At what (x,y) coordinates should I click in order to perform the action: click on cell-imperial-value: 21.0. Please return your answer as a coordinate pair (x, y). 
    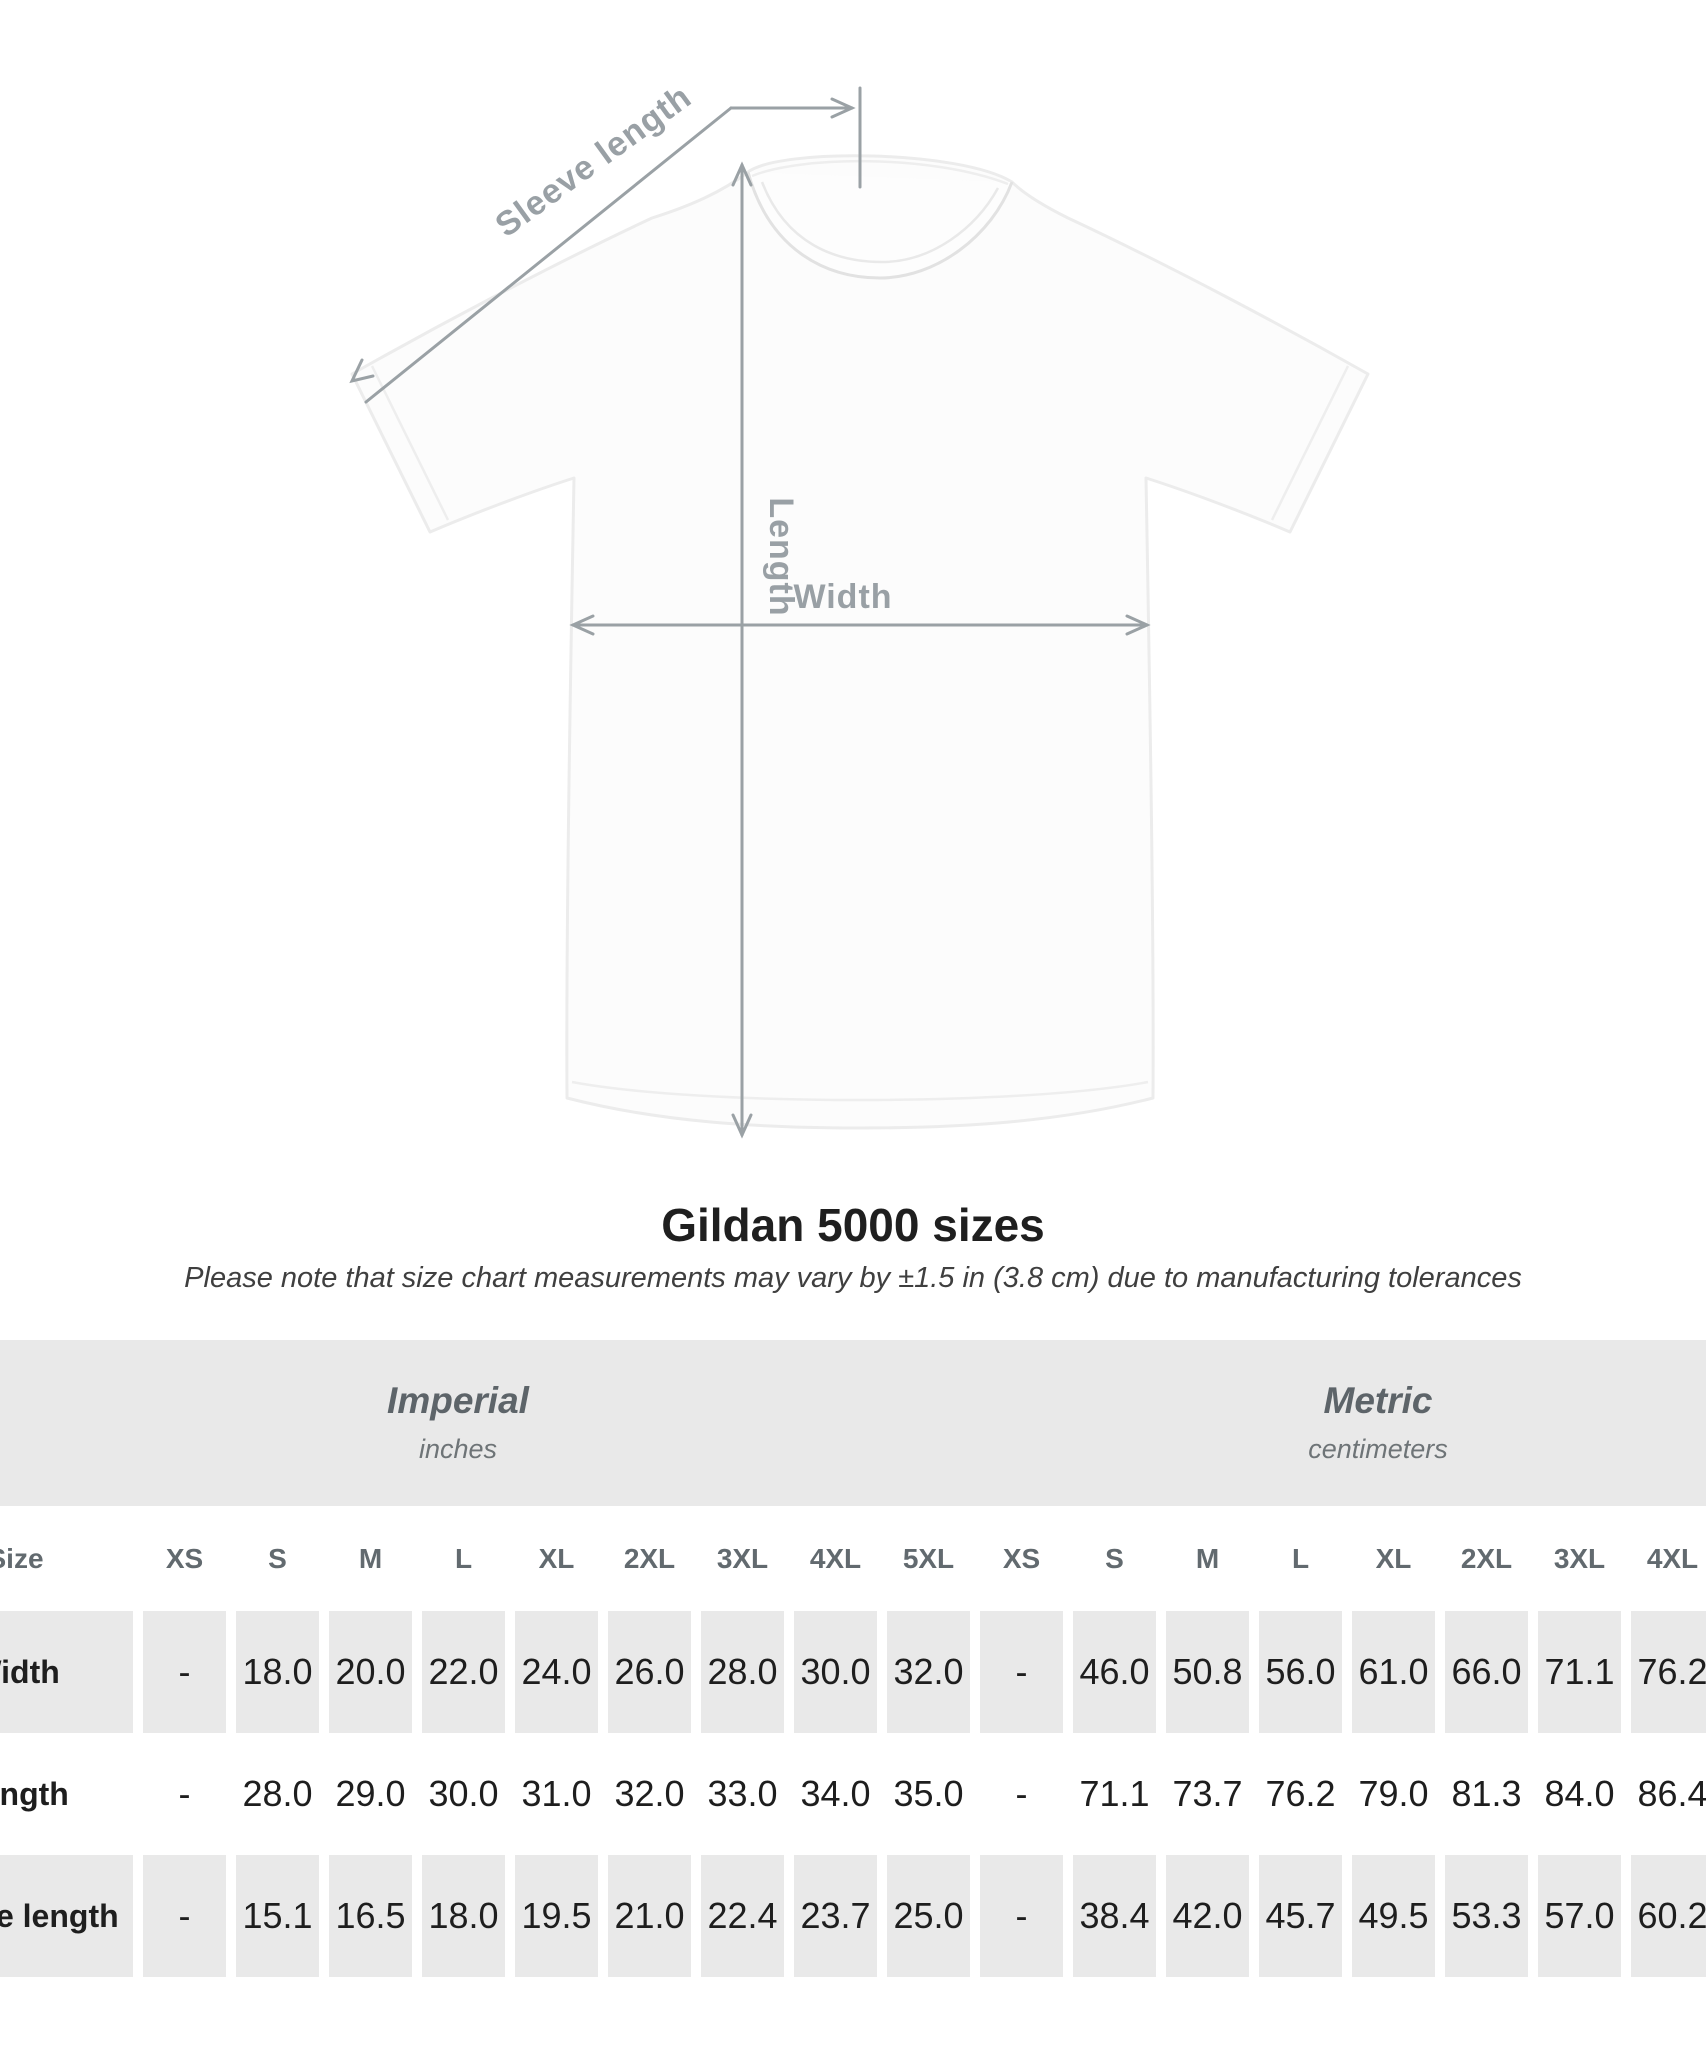
    Looking at the image, I should click on (649, 1916).